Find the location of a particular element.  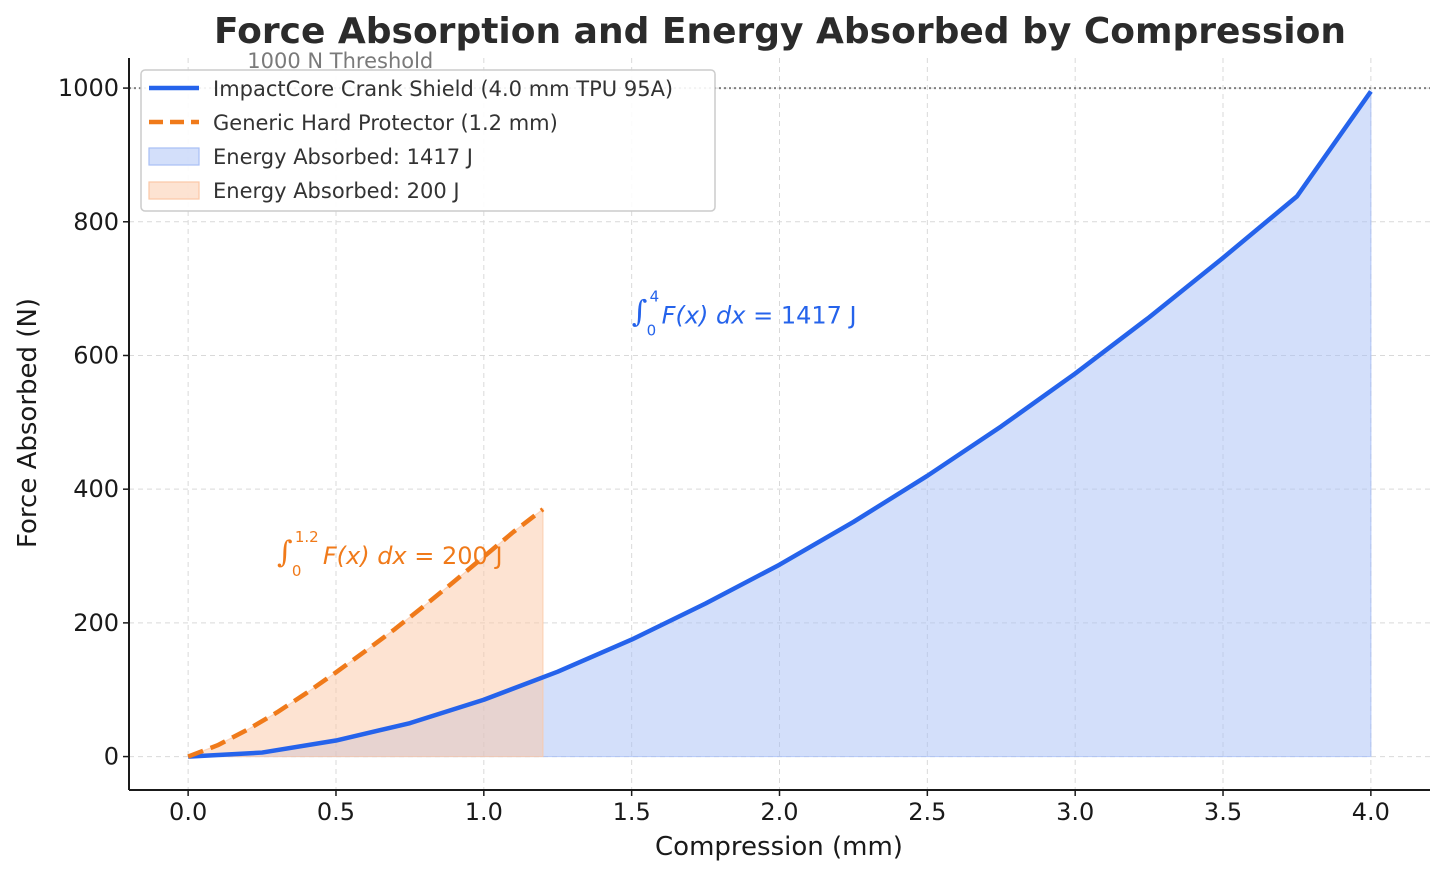

y-tick-label: 1000 is located at coordinates (88, 88).